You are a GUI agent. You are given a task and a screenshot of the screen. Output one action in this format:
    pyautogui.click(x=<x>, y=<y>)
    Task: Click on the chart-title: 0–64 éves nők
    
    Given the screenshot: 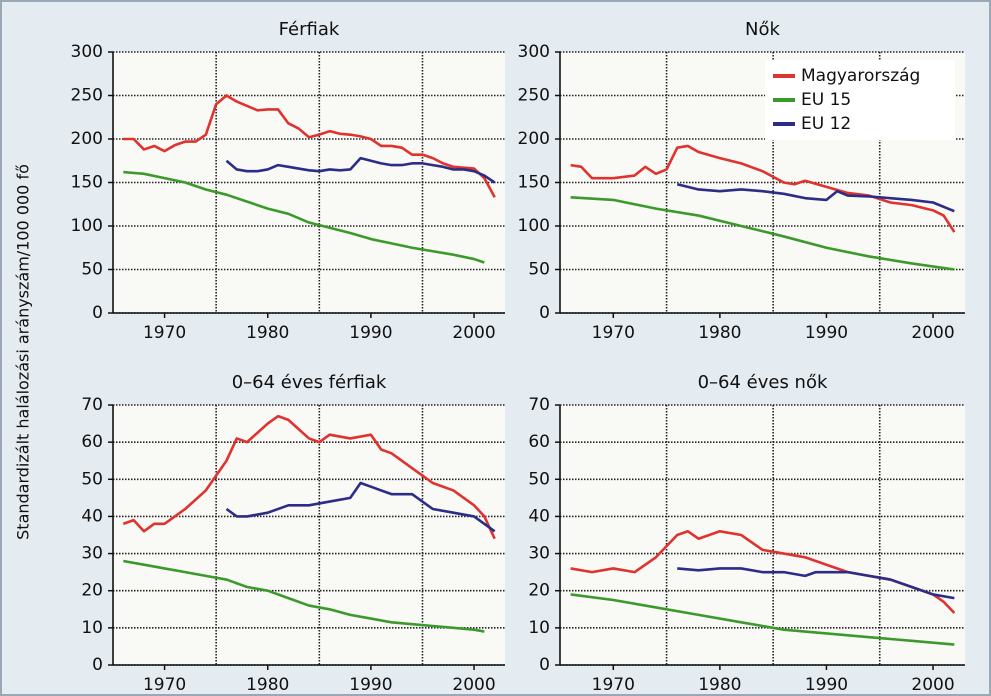 What is the action you would take?
    pyautogui.click(x=763, y=382)
    